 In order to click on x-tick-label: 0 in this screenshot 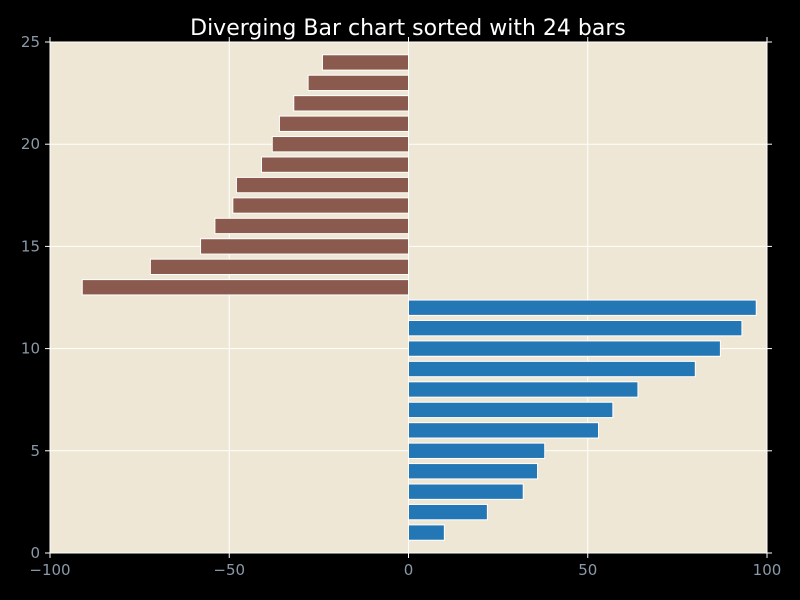, I will do `click(409, 570)`.